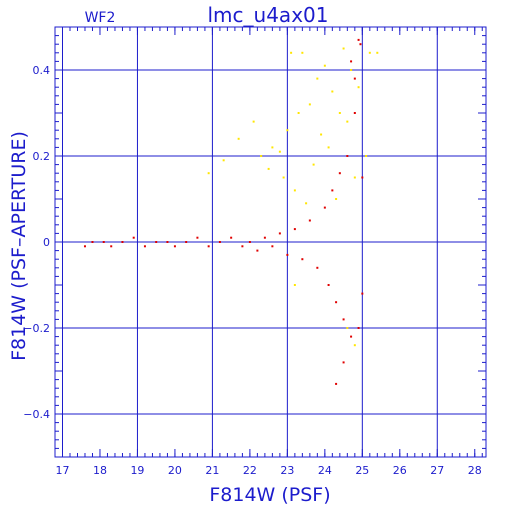 This screenshot has width=512, height=512. I want to click on x-tick-label: 26, so click(400, 470).